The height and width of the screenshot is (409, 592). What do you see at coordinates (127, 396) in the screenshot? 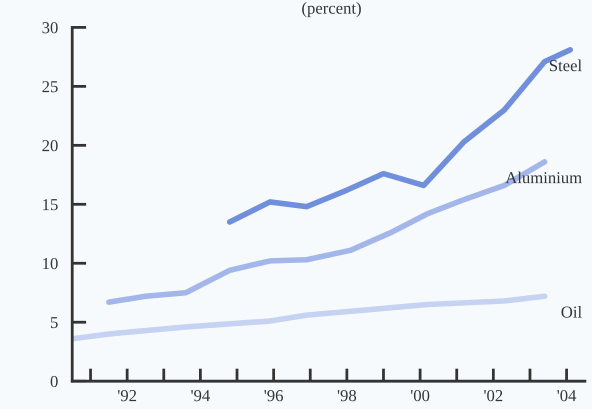
I see `x-tick-label: '92` at bounding box center [127, 396].